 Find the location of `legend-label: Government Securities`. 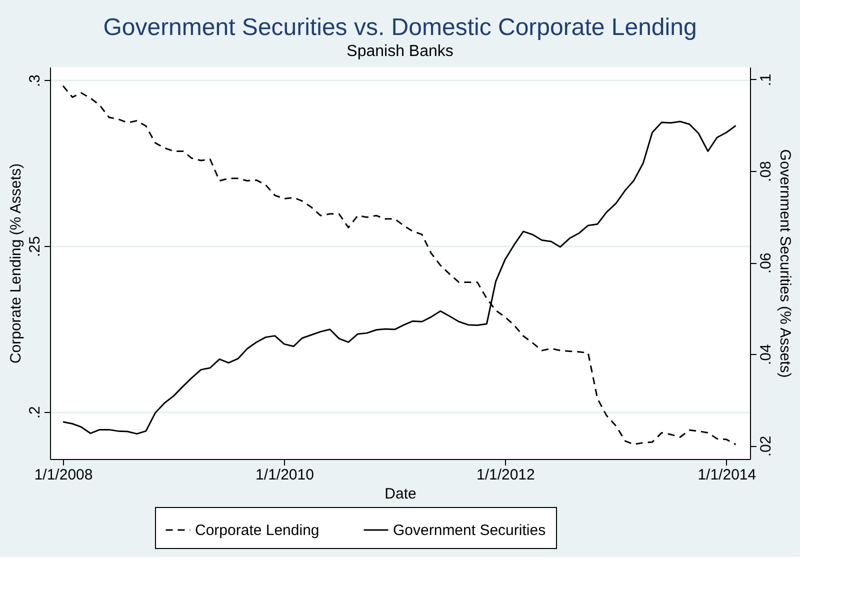

legend-label: Government Securities is located at coordinates (469, 530).